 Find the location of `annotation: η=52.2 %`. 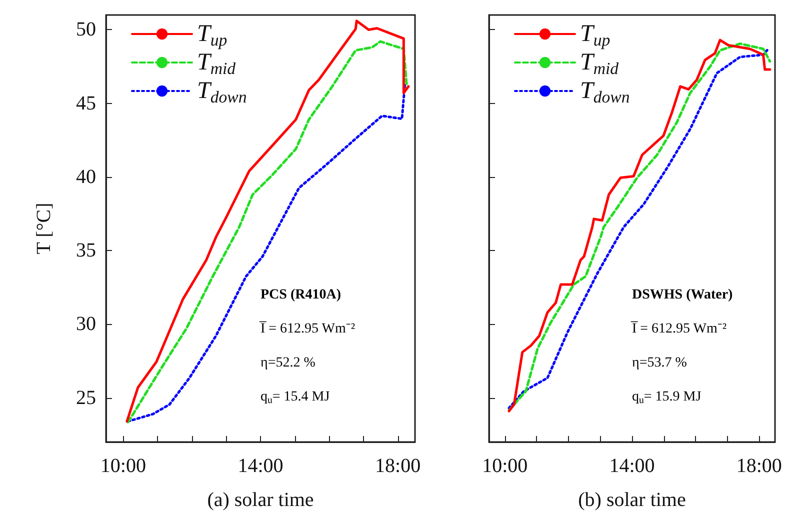

annotation: η=52.2 % is located at coordinates (288, 362).